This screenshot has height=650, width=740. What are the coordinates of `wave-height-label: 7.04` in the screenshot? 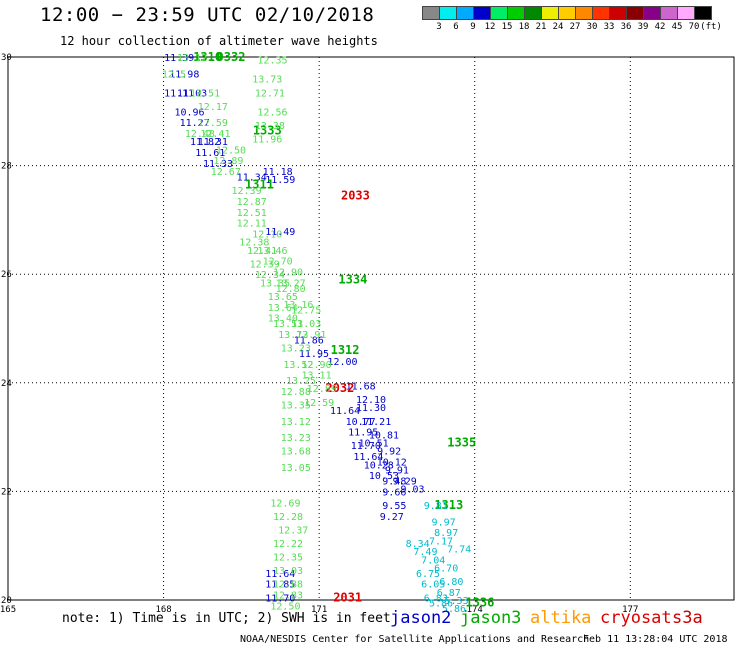 It's located at (433, 560).